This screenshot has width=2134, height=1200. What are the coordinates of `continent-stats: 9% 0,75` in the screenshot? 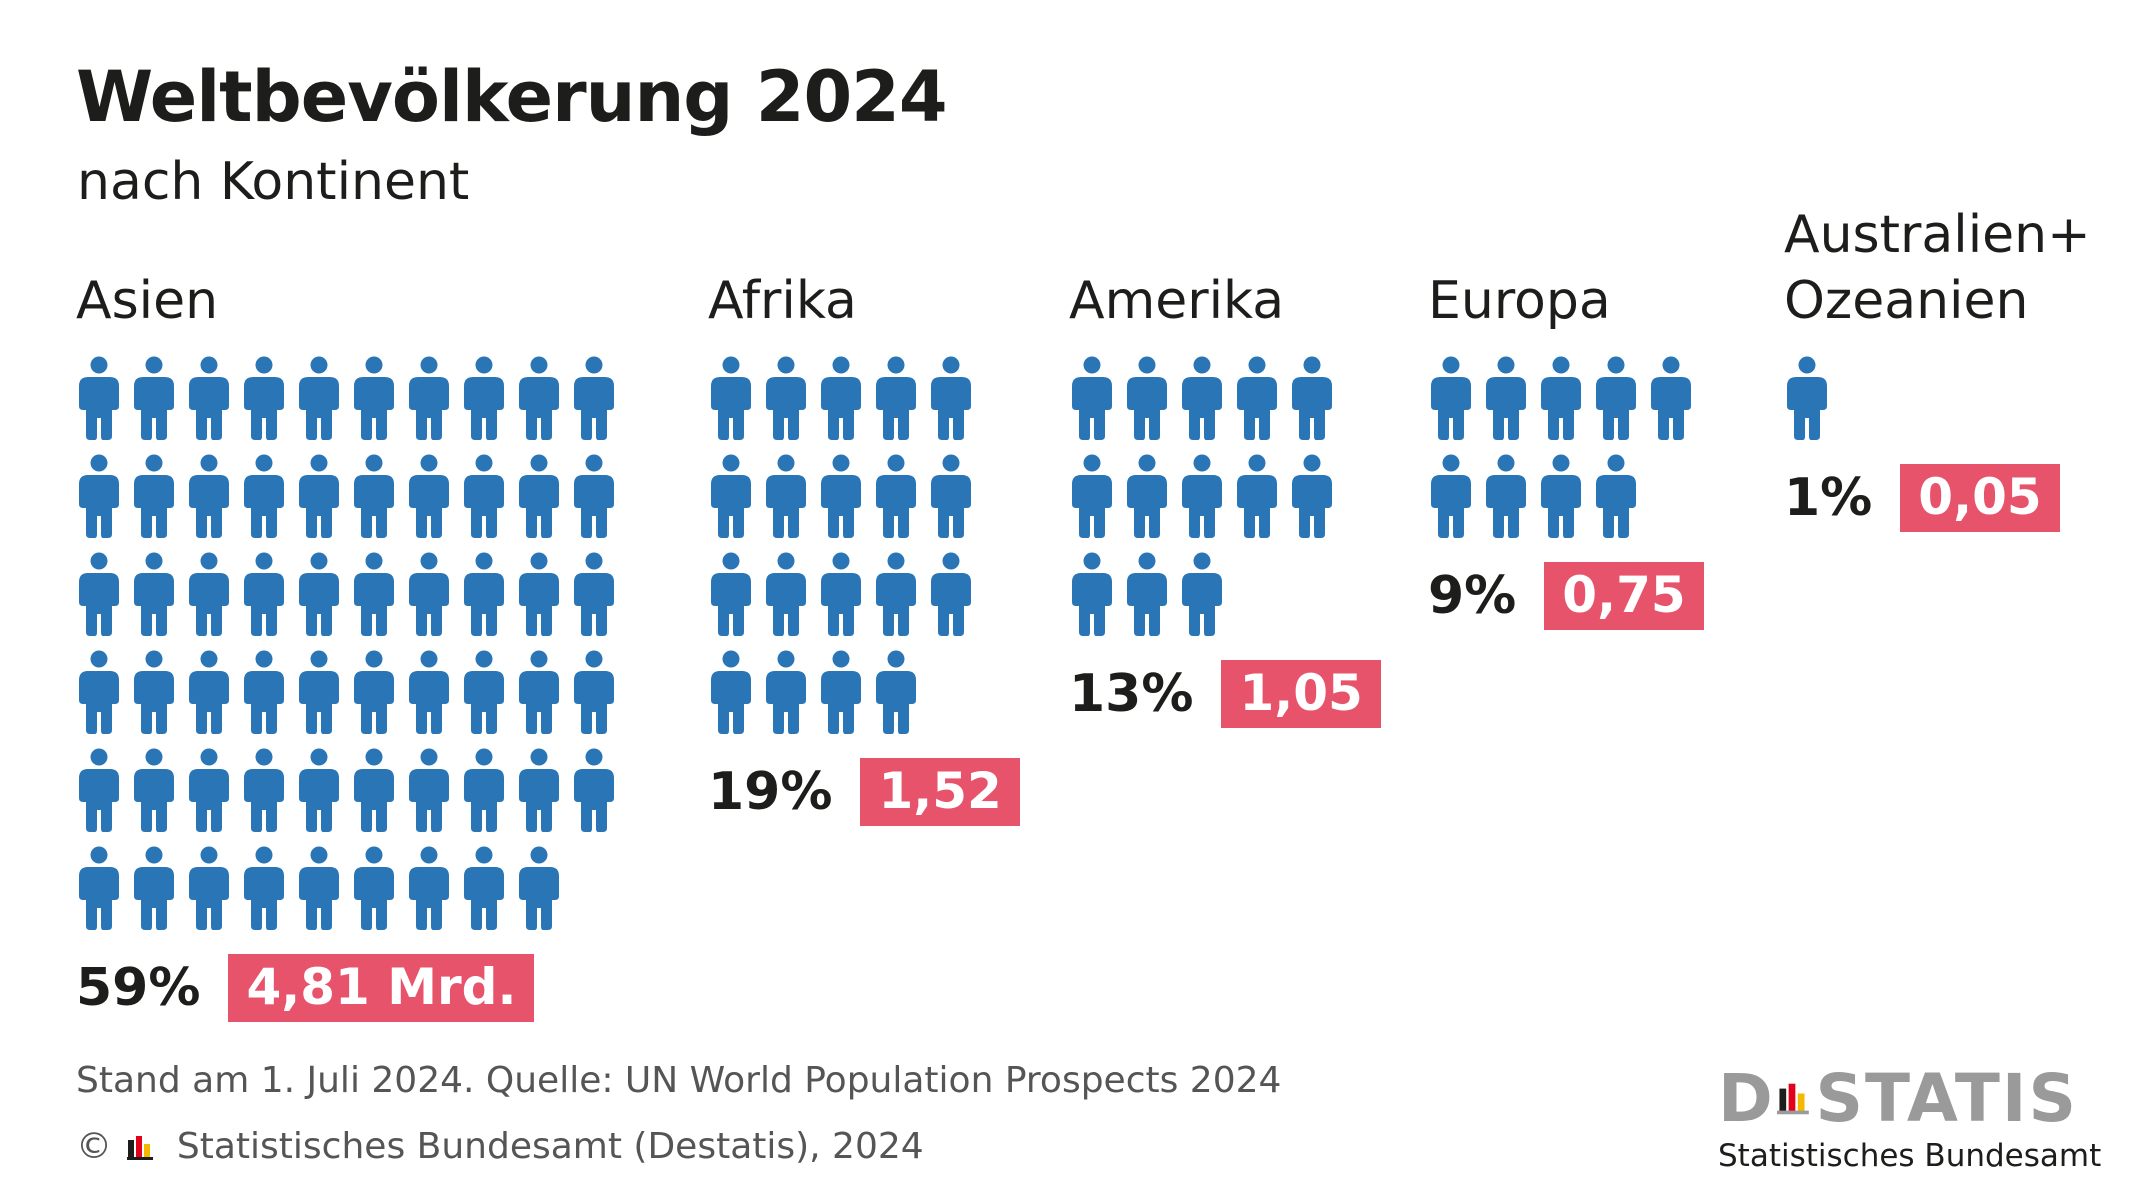 It's located at (1566, 596).